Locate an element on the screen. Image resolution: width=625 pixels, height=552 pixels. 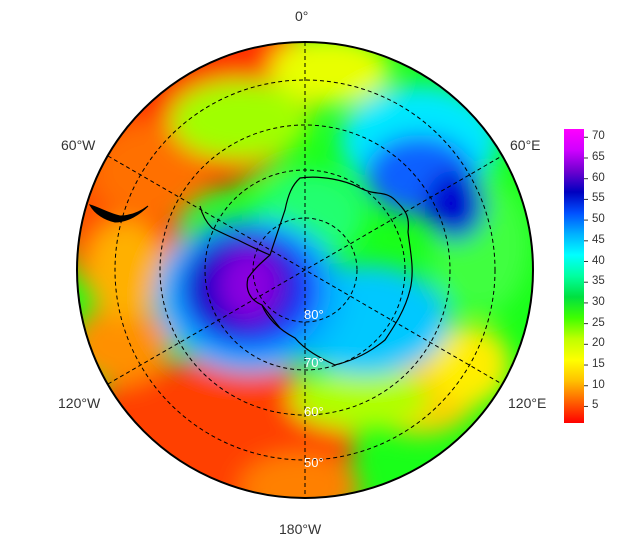
label-lon-60w: 60°W is located at coordinates (78, 145).